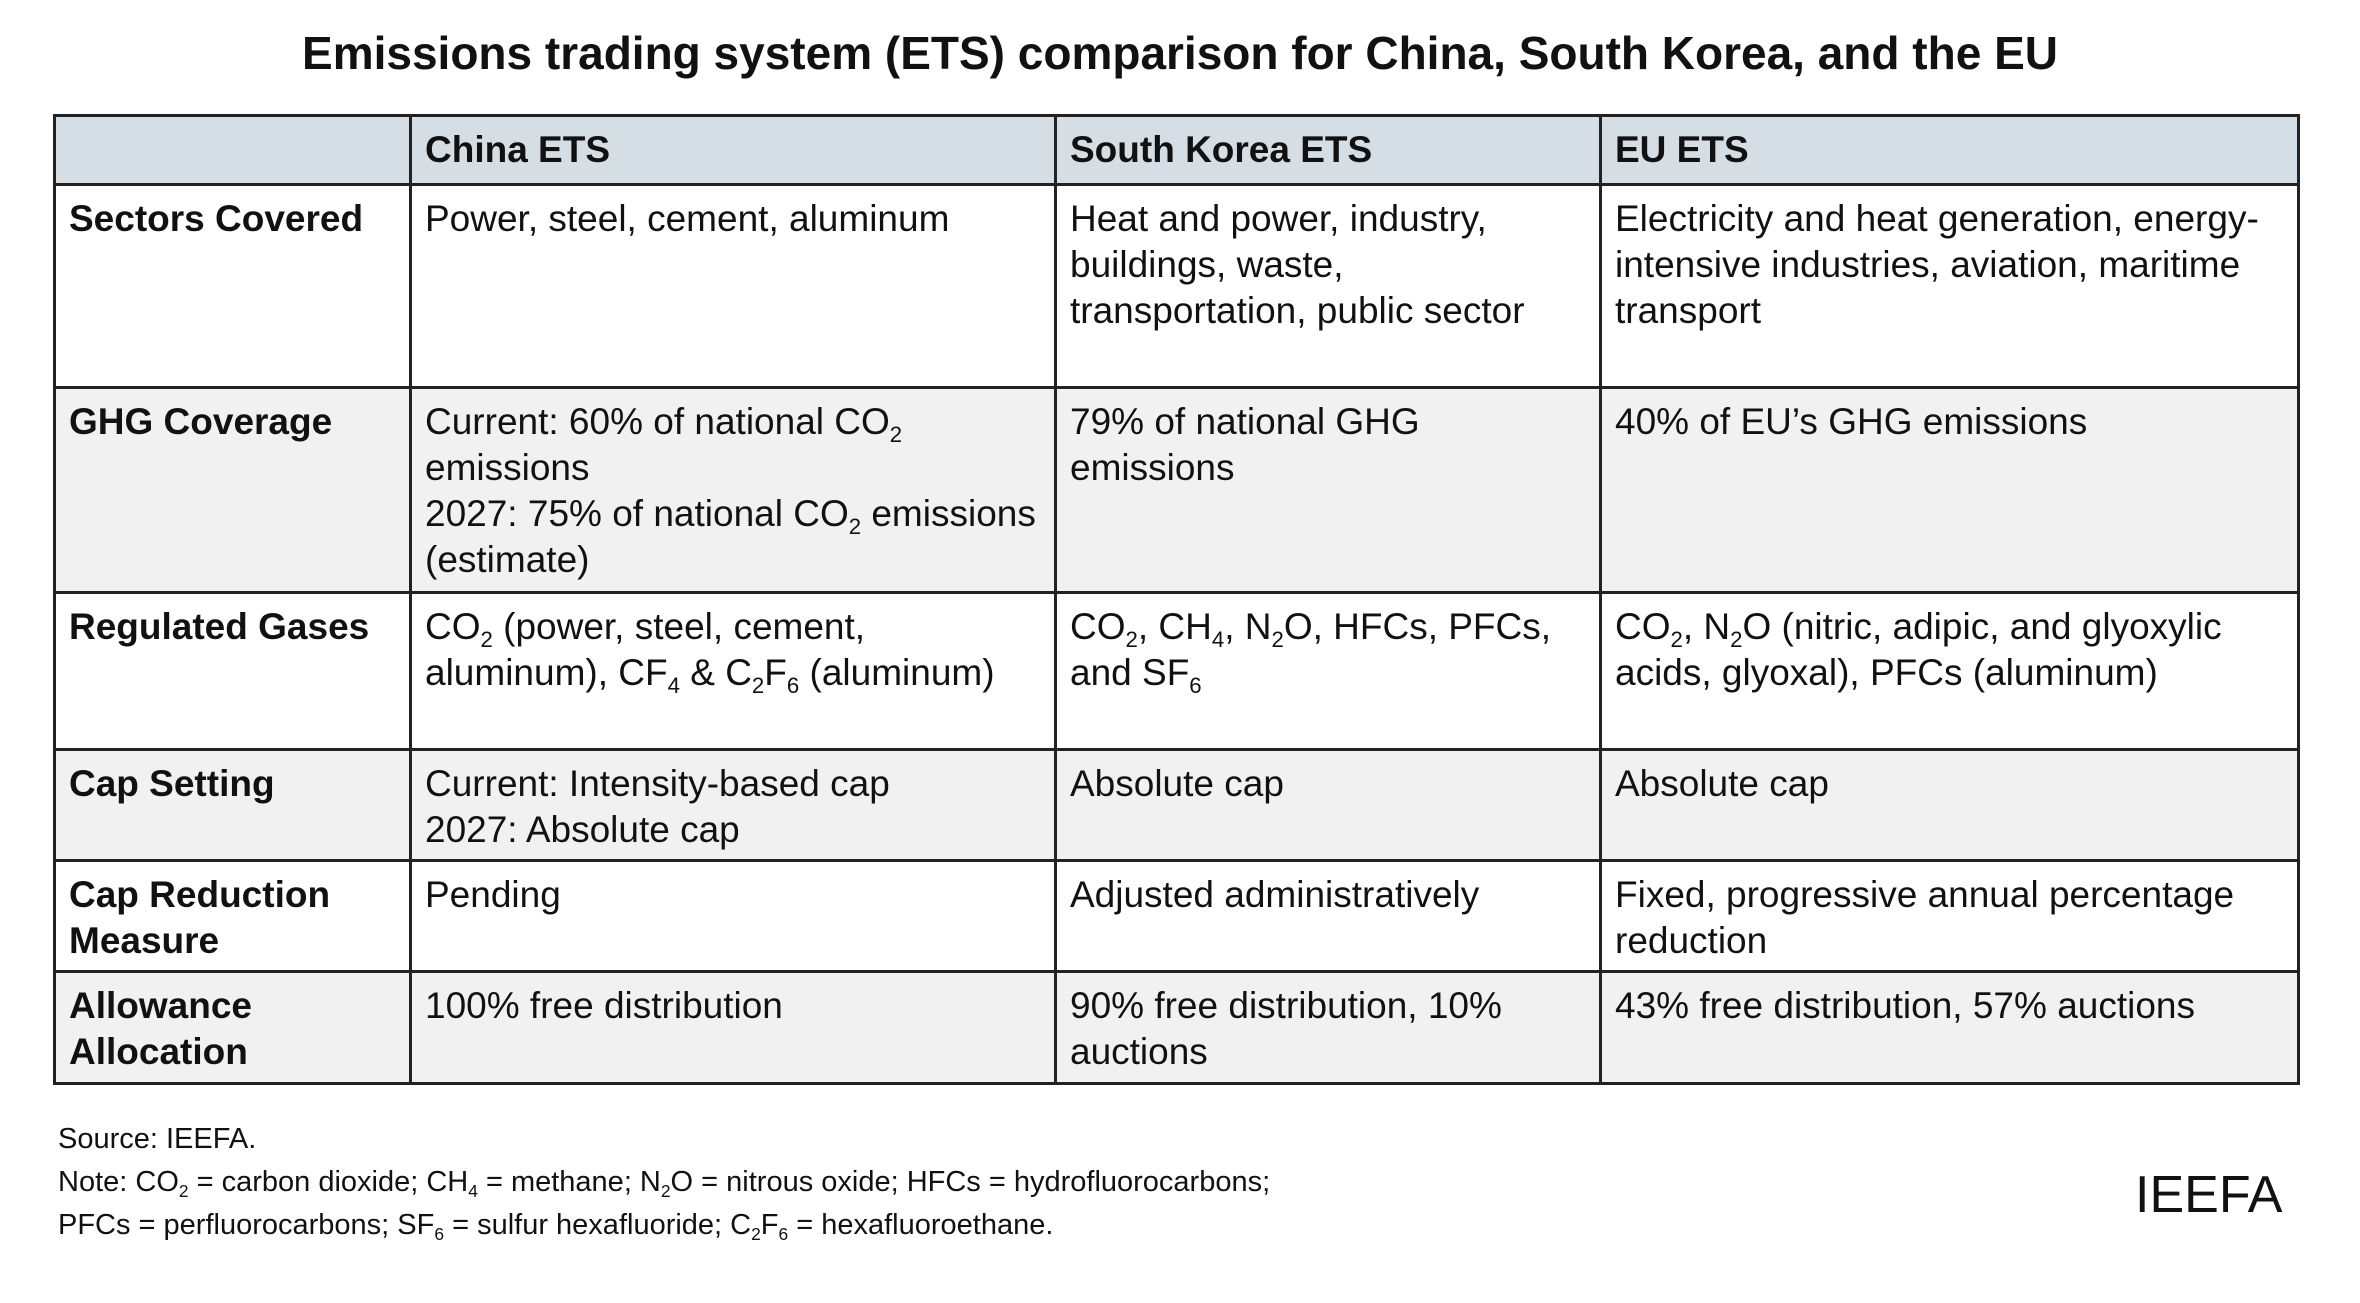 The width and height of the screenshot is (2360, 1303). I want to click on table-cell: 90% free distribution, 10% auctions, so click(1328, 1027).